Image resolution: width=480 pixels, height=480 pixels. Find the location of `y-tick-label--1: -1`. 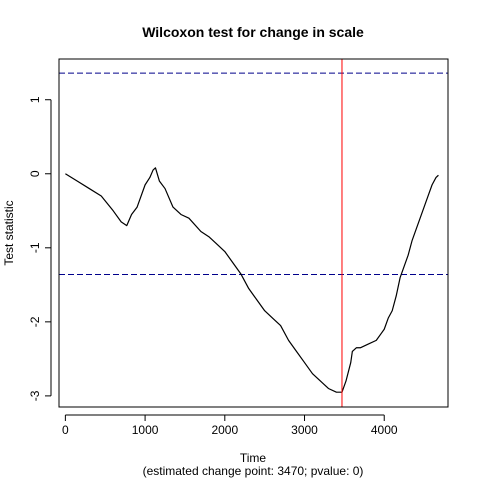

y-tick-label--1: -1 is located at coordinates (35, 247).